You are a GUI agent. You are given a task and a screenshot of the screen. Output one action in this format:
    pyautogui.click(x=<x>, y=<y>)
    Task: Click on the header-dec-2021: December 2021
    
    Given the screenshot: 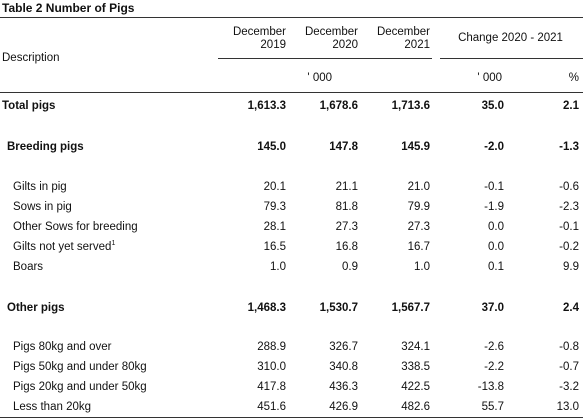 What is the action you would take?
    pyautogui.click(x=403, y=38)
    